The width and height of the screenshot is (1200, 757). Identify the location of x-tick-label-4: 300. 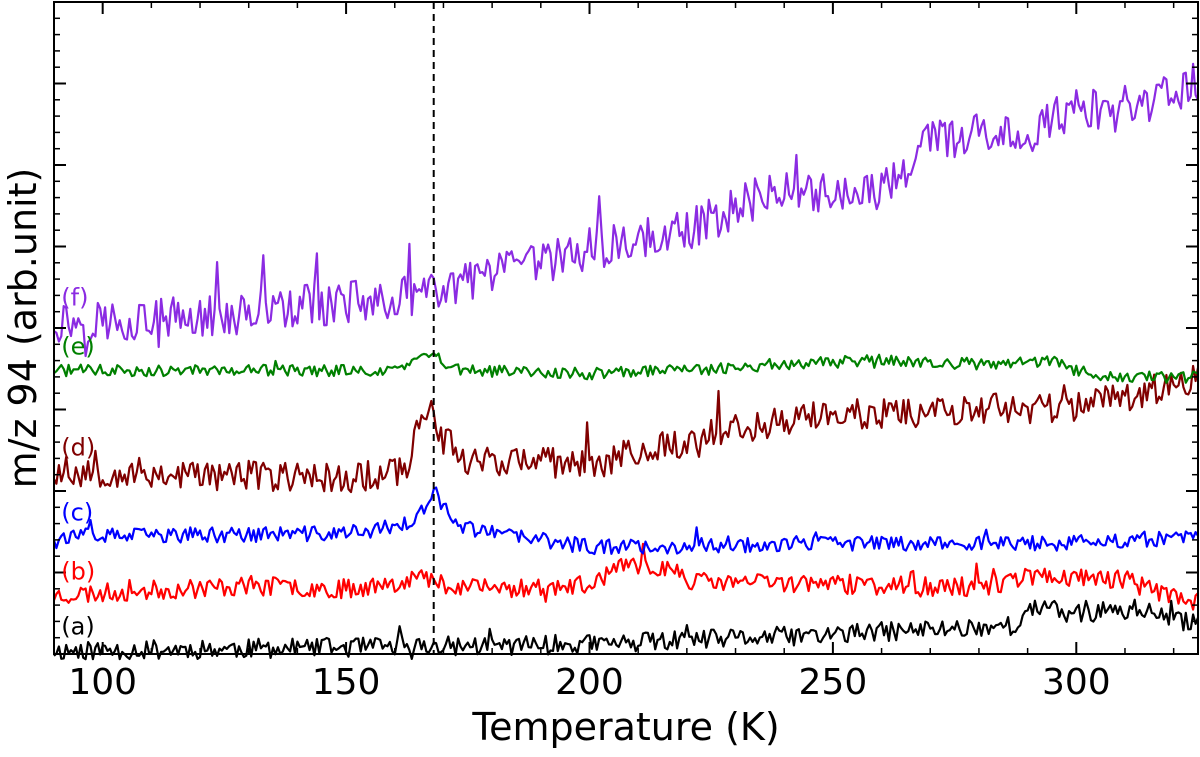
(1076, 682).